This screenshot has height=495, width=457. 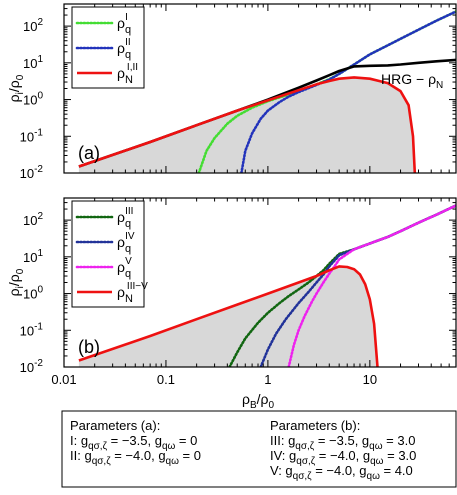 What do you see at coordinates (371, 285) in the screenshot?
I see `series-line-q5` at bounding box center [371, 285].